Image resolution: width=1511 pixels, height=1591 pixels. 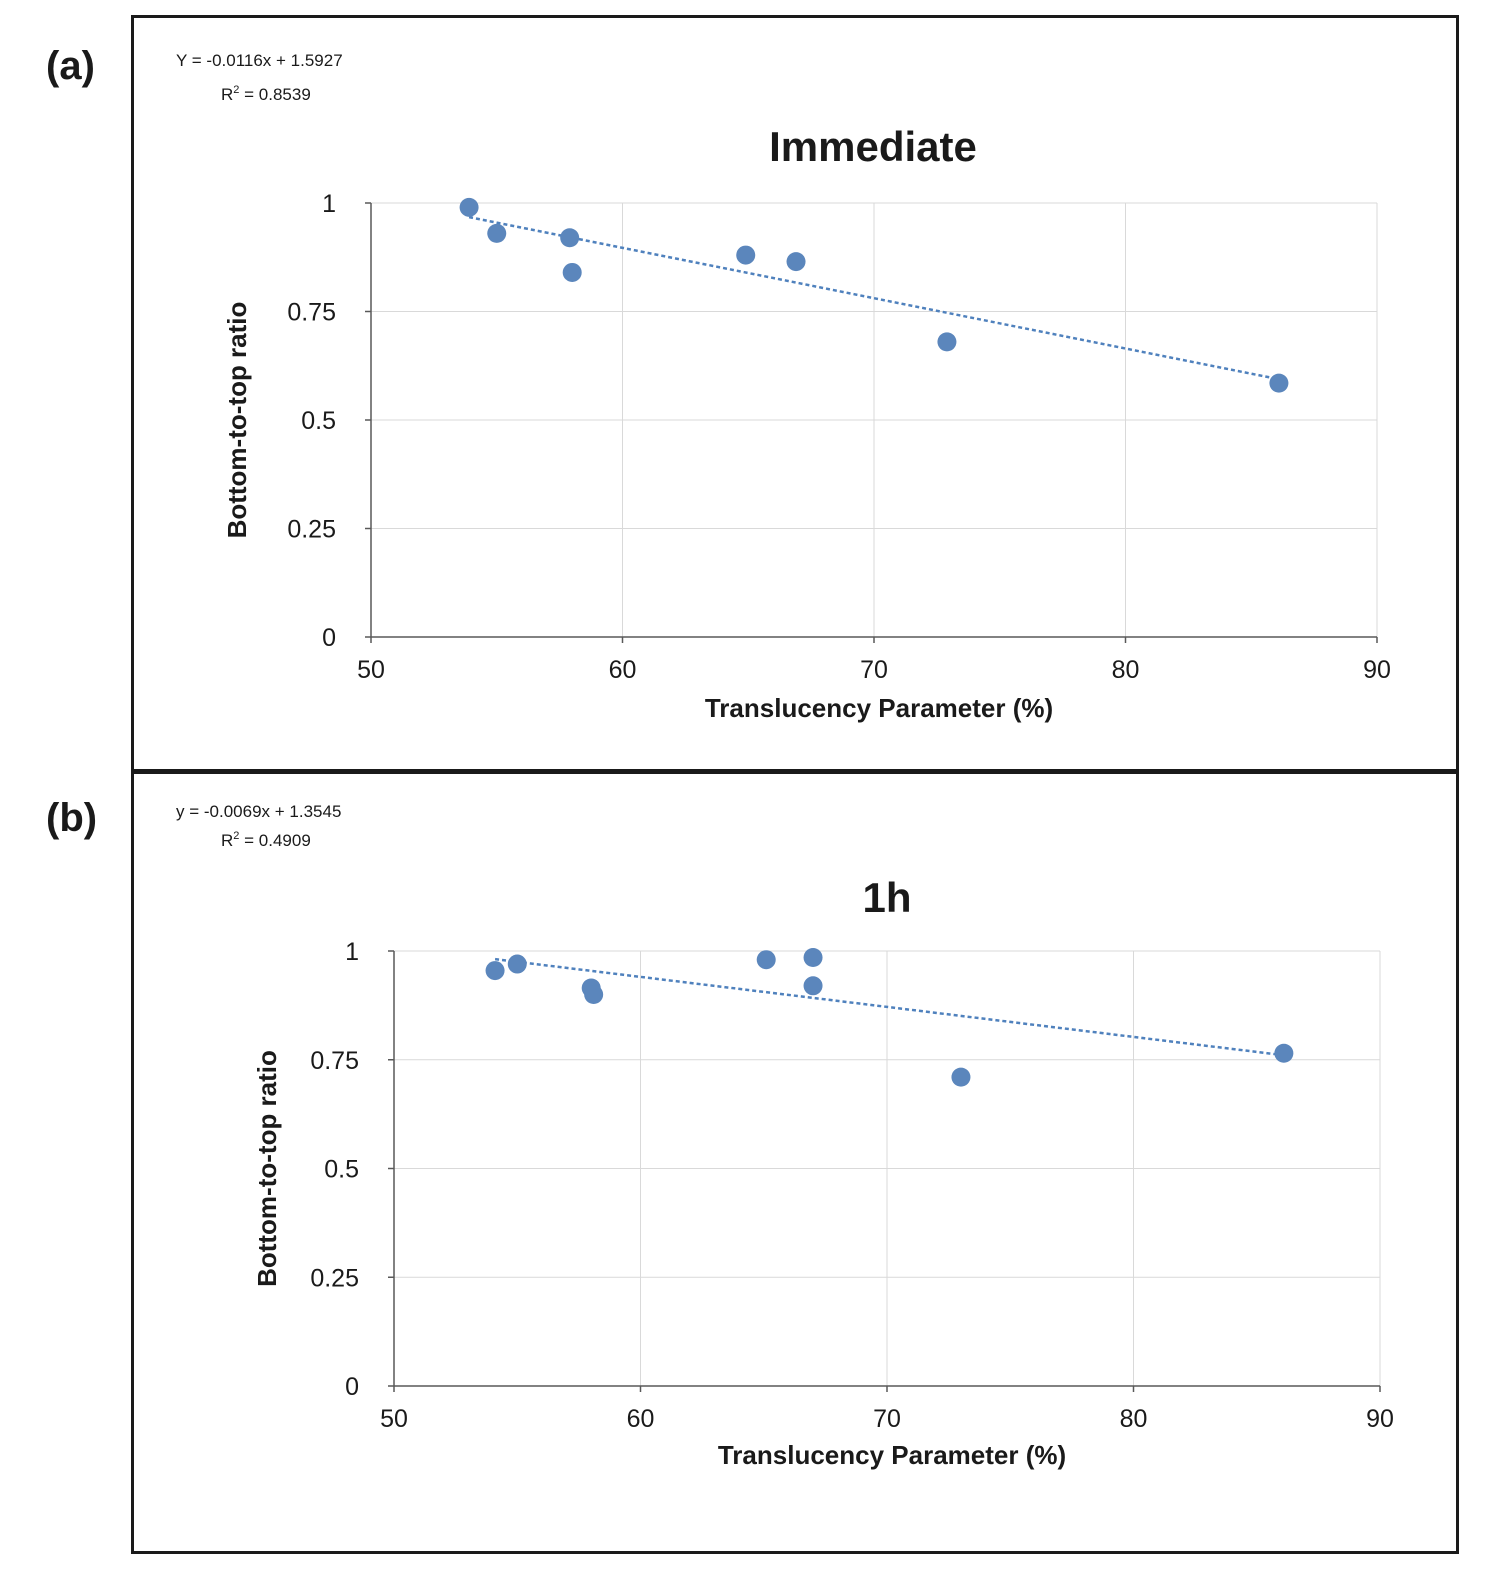 I want to click on chart1-x-tick-label-2: 70, so click(x=887, y=1419).